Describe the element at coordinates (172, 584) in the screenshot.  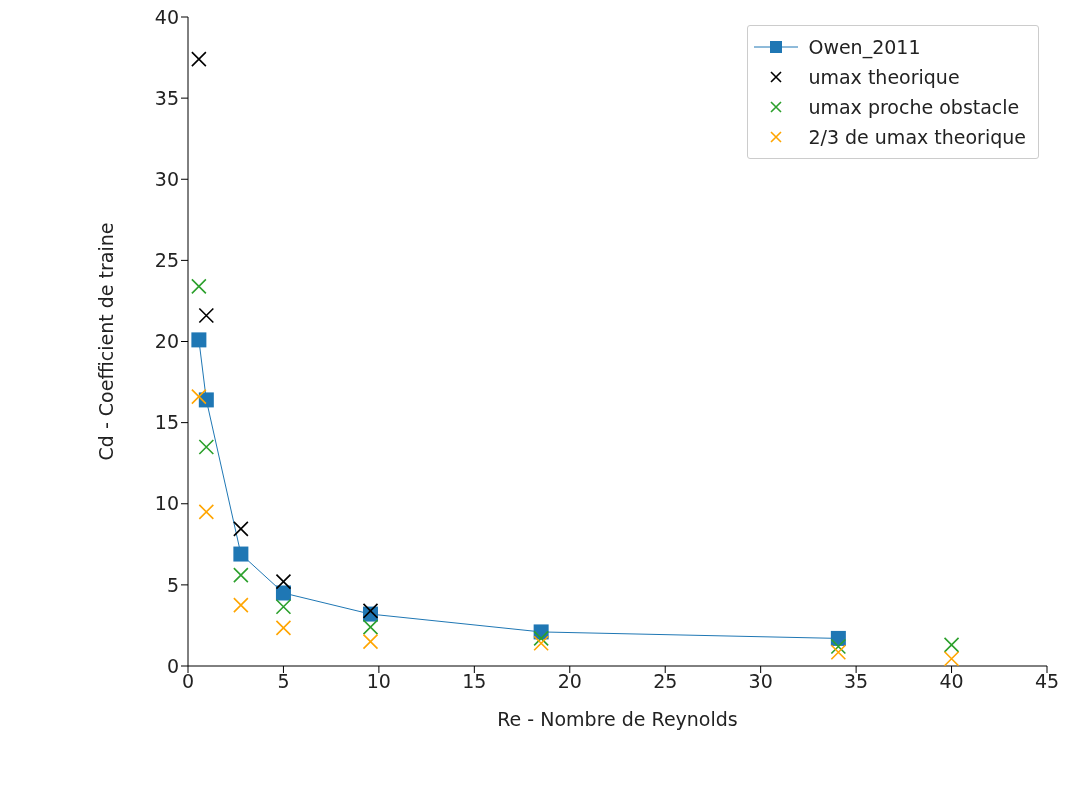
I see `y-tick-label: 5` at that location.